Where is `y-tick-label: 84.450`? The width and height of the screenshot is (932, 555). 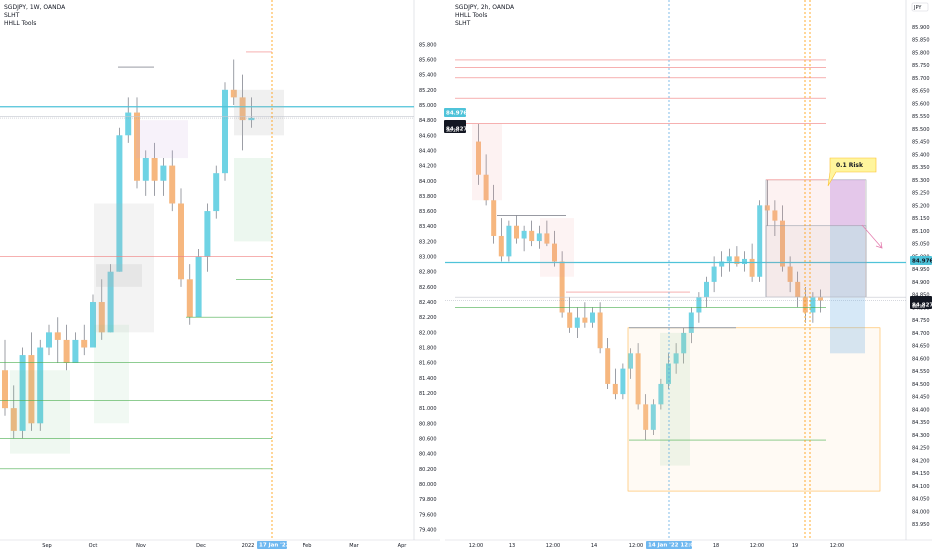 y-tick-label: 84.450 is located at coordinates (921, 398).